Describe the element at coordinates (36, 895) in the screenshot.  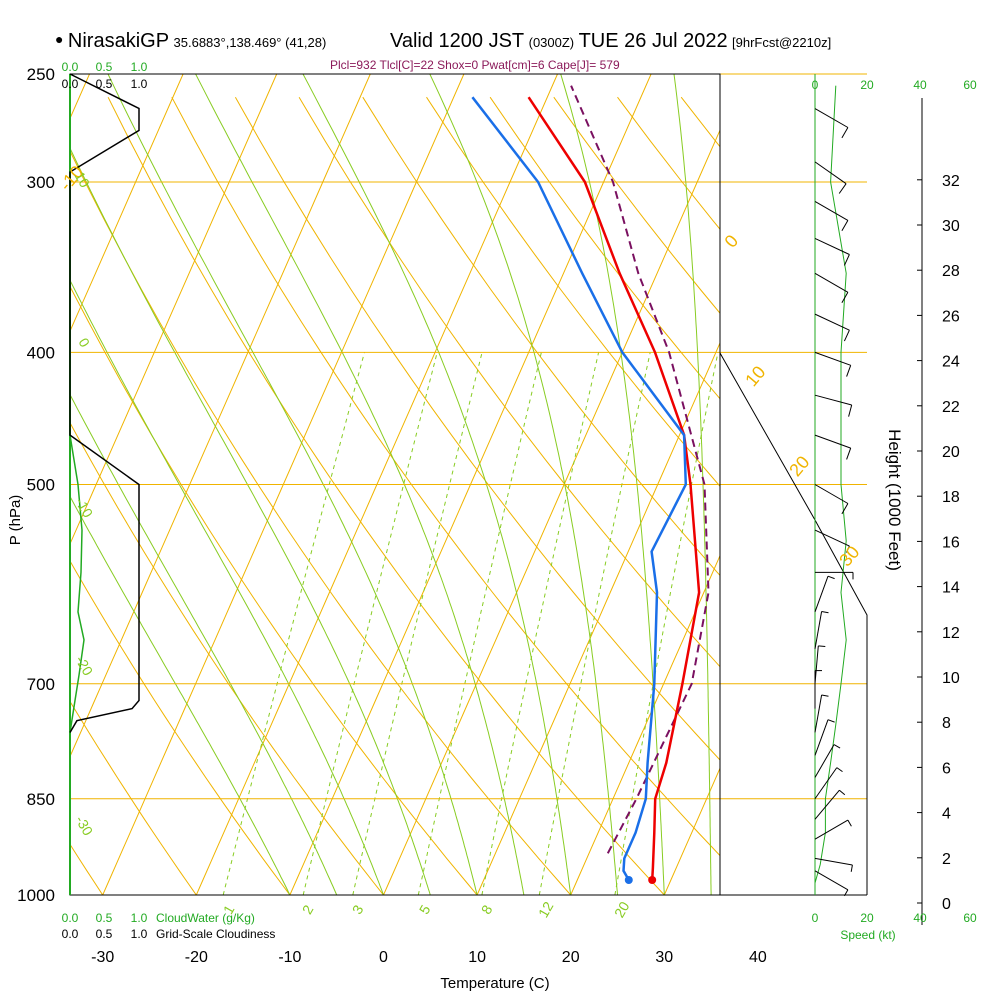
I see `pressure-tick-label: 1000` at that location.